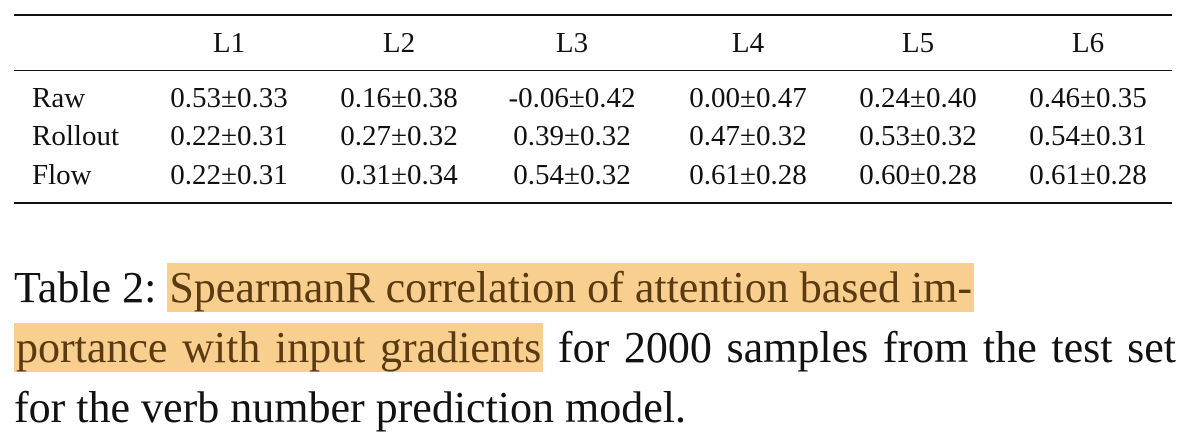  I want to click on table-cell: 0.53±0.32, so click(918, 136).